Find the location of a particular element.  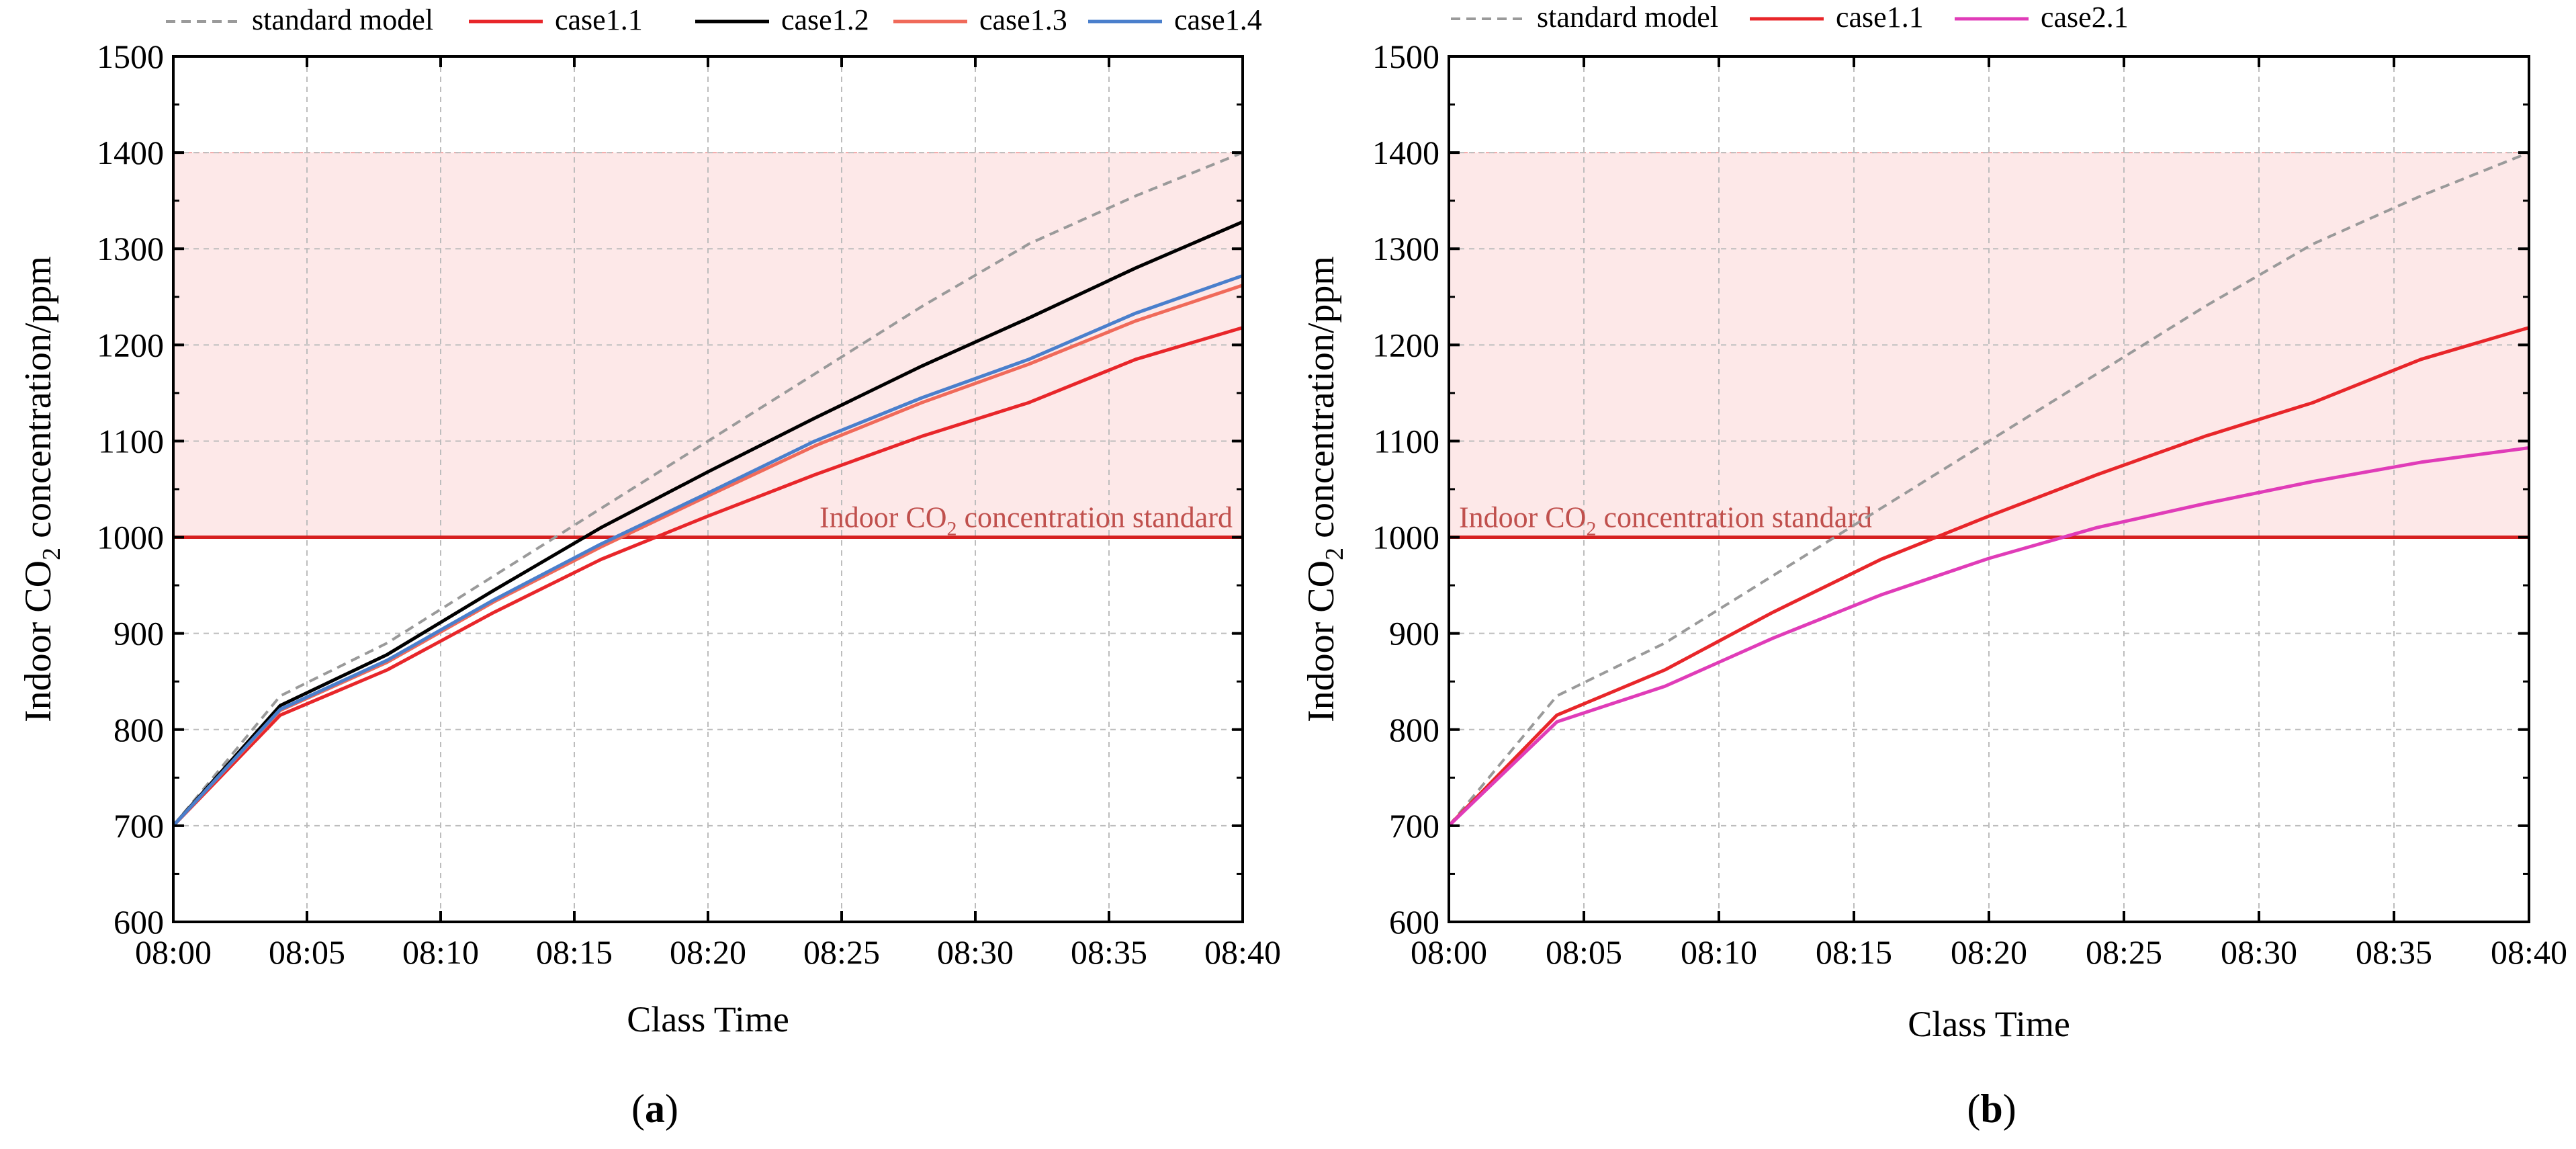

legend-label-case2.1: case2.1 is located at coordinates (2085, 17).